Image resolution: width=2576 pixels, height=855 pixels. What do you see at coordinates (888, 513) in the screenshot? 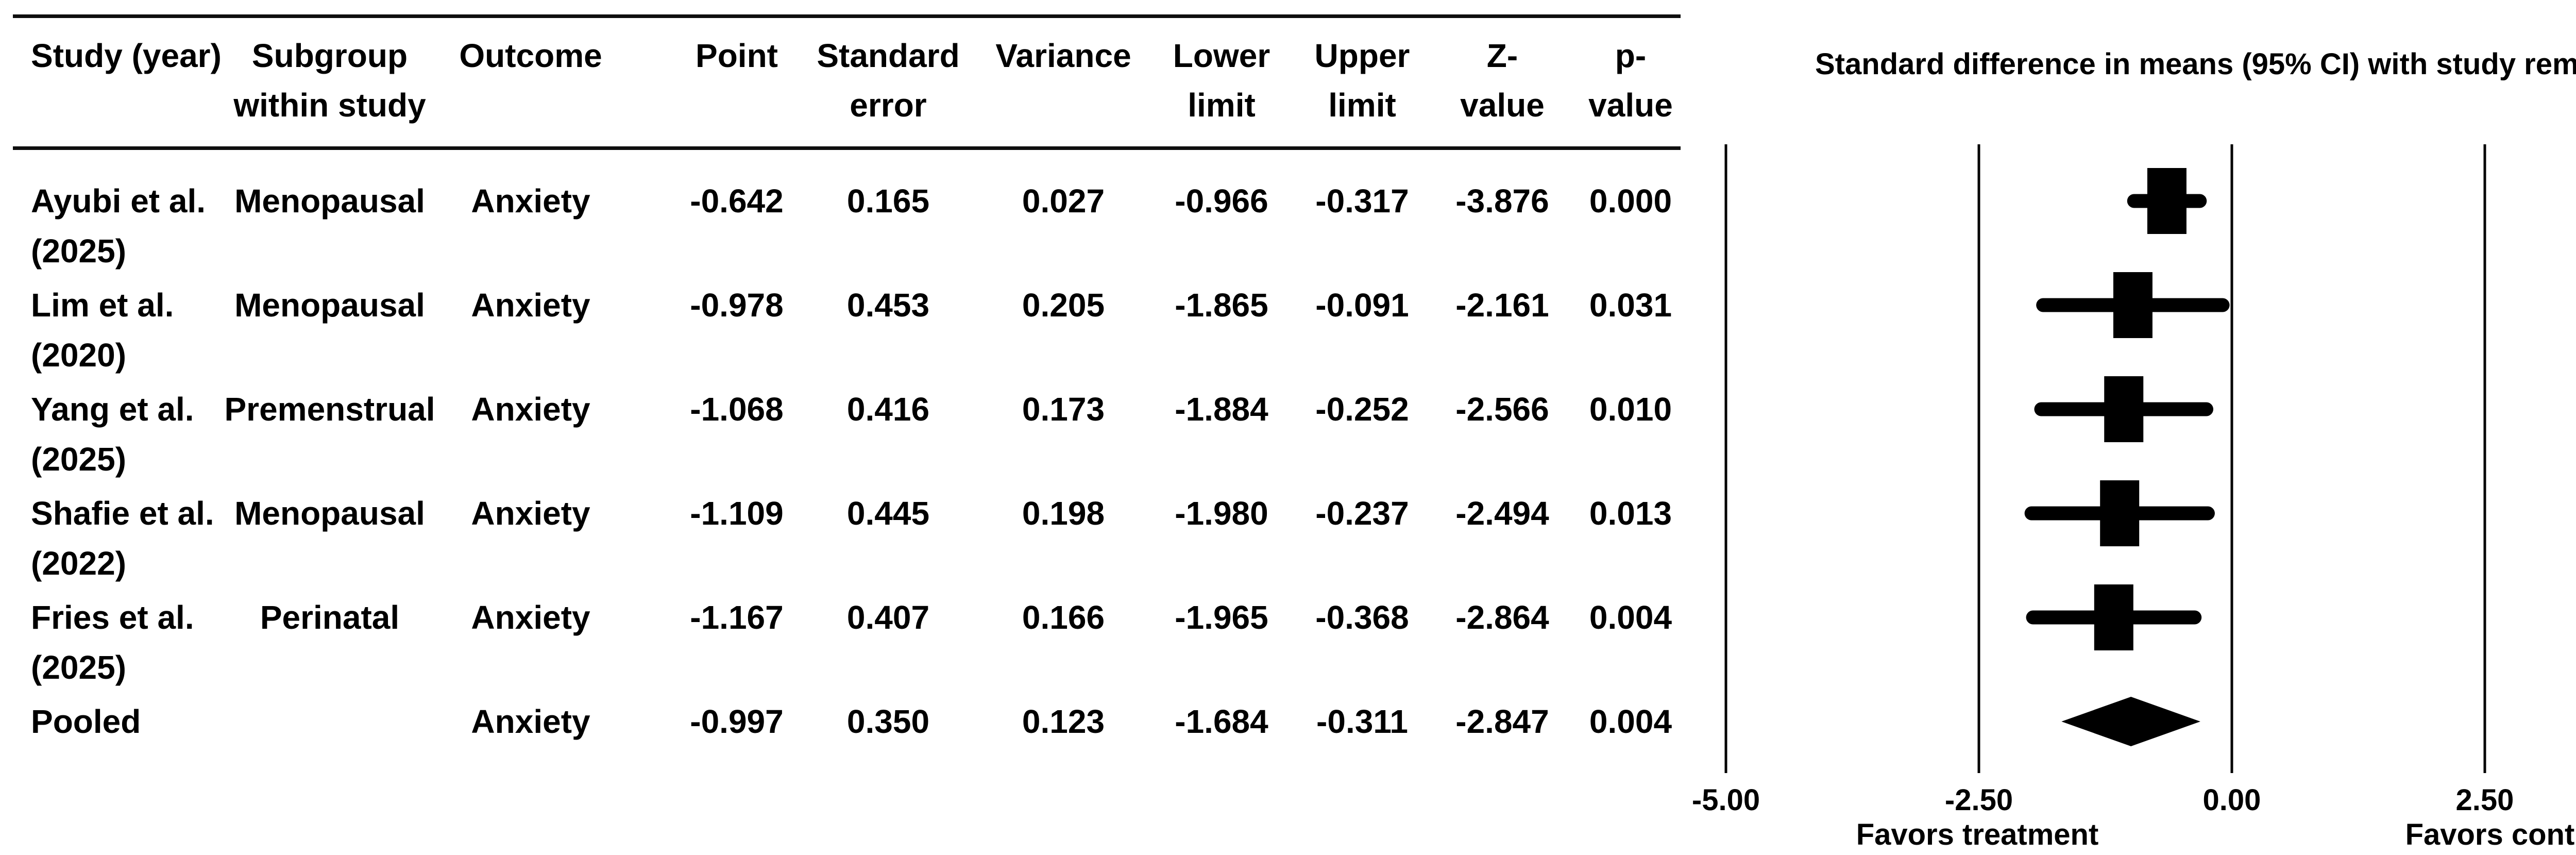
I see `row-3-se: 0.445` at bounding box center [888, 513].